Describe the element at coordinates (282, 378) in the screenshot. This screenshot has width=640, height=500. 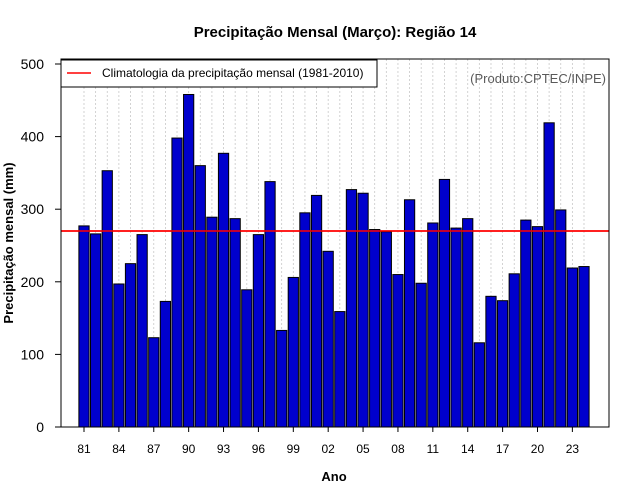
I see `bar-1998` at that location.